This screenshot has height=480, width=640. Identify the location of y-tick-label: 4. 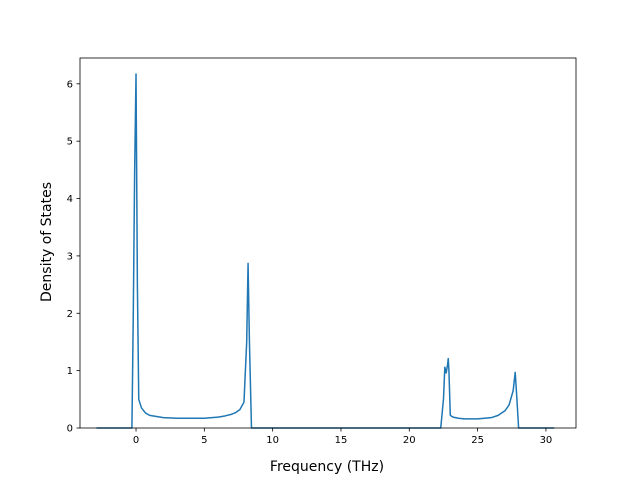
(70, 199).